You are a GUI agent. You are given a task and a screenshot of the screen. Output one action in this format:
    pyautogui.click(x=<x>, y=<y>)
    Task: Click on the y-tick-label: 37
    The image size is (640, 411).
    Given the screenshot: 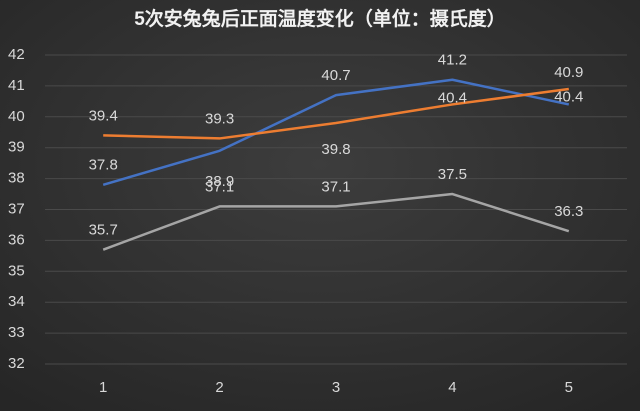 What is the action you would take?
    pyautogui.click(x=16, y=208)
    